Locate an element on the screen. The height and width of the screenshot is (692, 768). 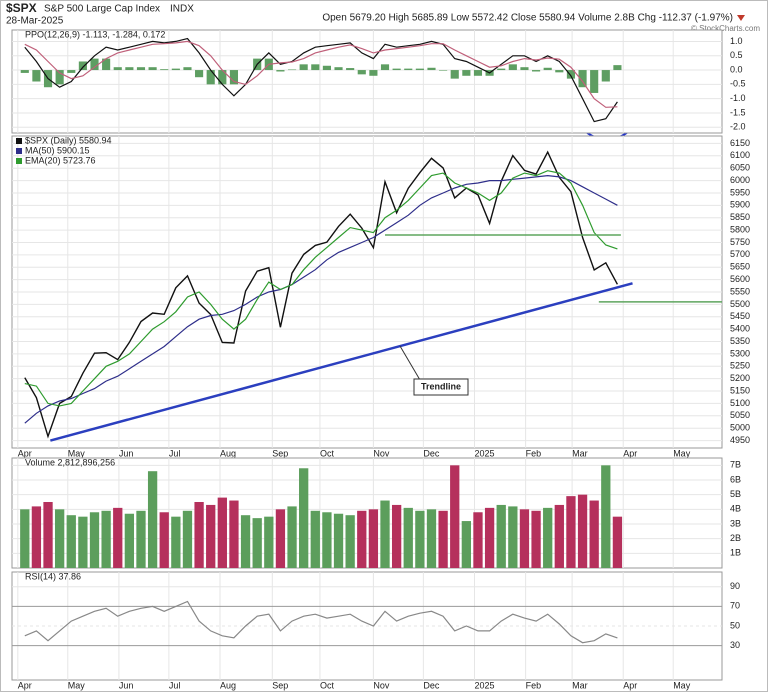
y-tick-label: 0.0 is located at coordinates (736, 69).